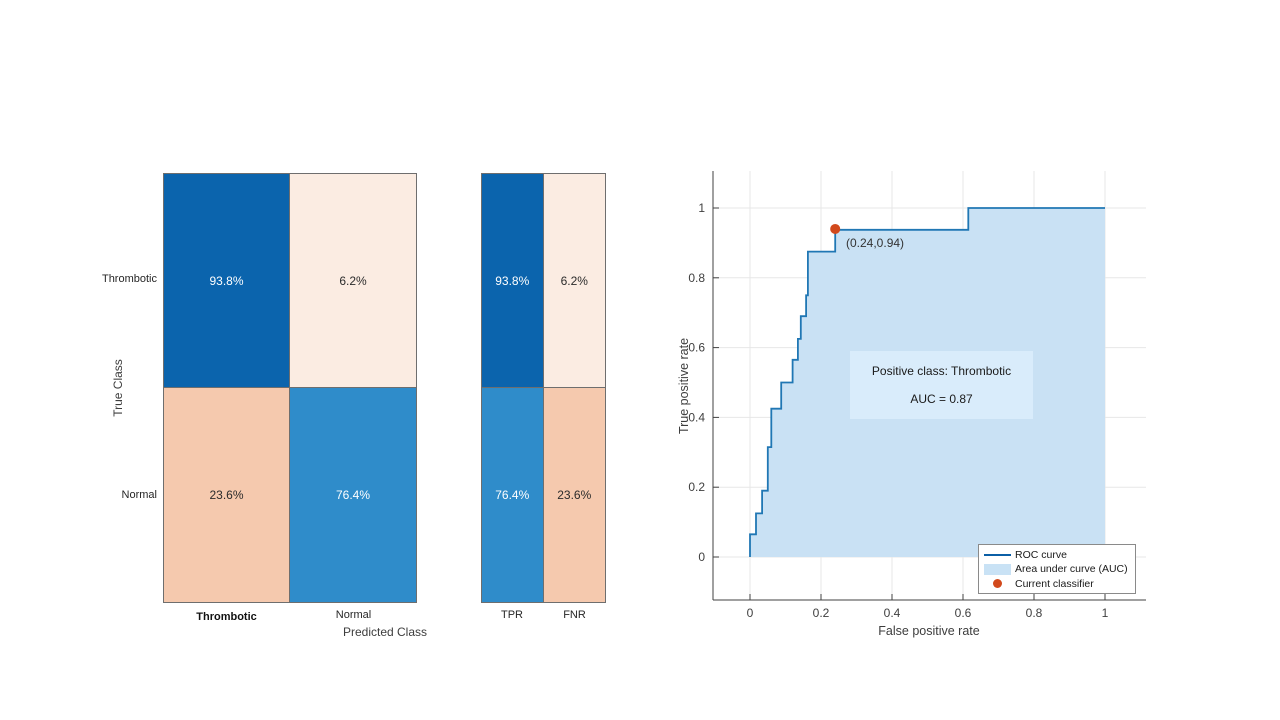 The height and width of the screenshot is (720, 1280). What do you see at coordinates (701, 557) in the screenshot?
I see `roc-y-tick-label: 0` at bounding box center [701, 557].